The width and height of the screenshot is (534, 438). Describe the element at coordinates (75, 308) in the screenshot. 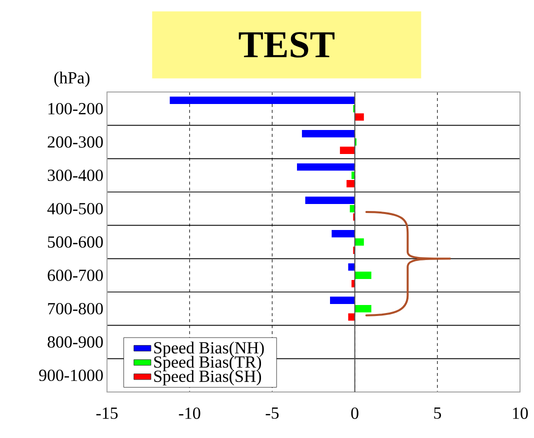

I see `y-tick-label: 700-800` at that location.